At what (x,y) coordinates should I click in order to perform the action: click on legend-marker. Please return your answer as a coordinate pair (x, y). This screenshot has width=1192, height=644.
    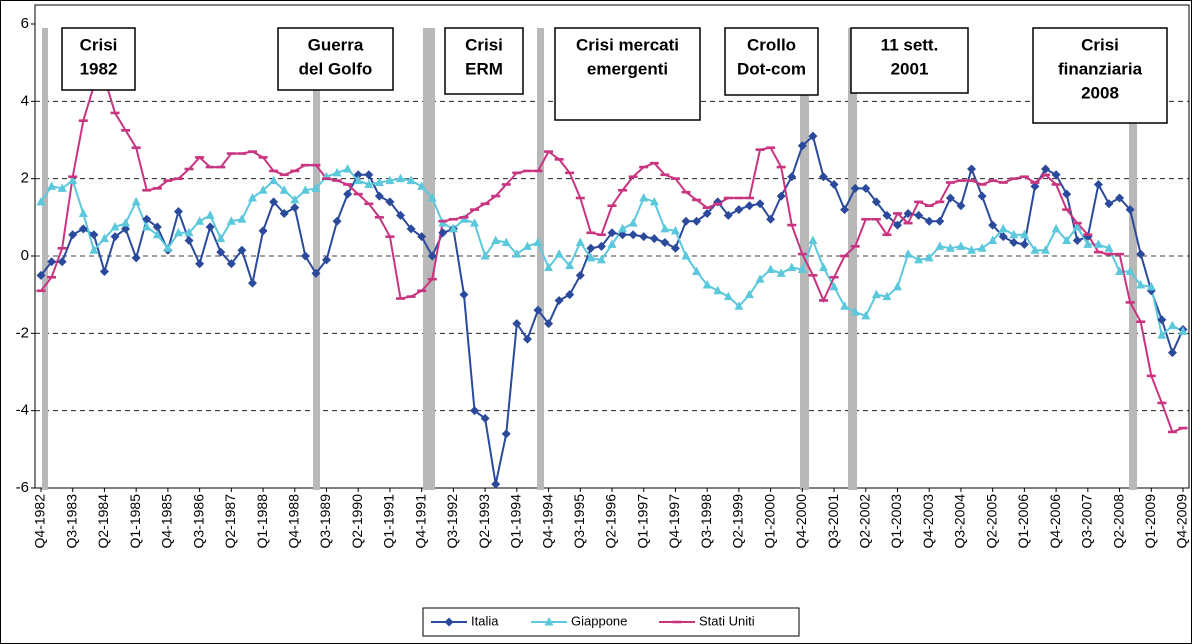
    Looking at the image, I should click on (449, 622).